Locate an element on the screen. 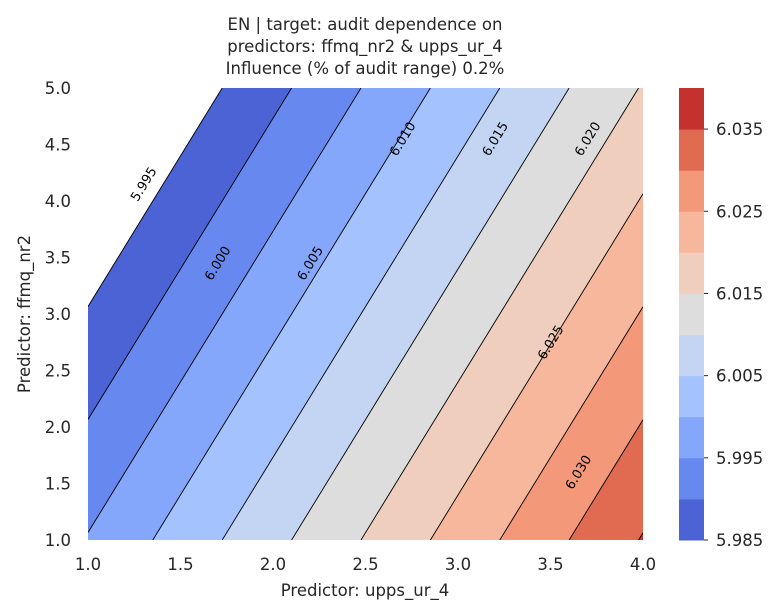 The height and width of the screenshot is (615, 783). chart-title-line-1: EN | target: audit dependence on is located at coordinates (365, 24).